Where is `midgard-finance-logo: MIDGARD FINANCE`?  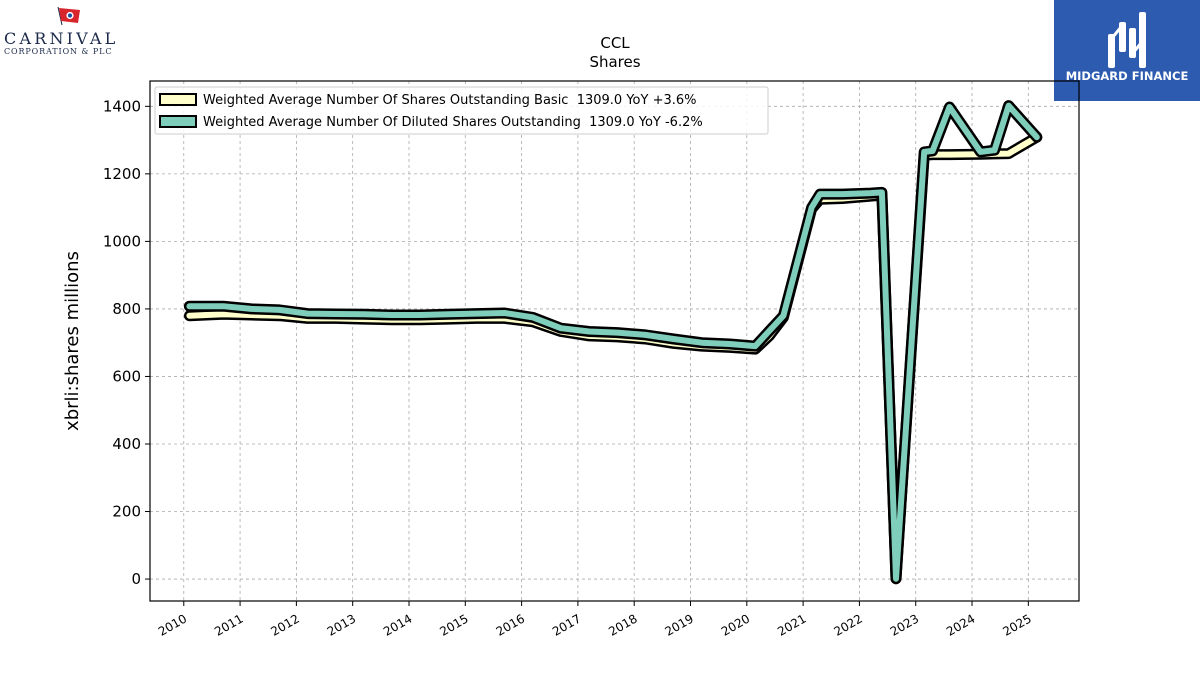 midgard-finance-logo: MIDGARD FINANCE is located at coordinates (1127, 50).